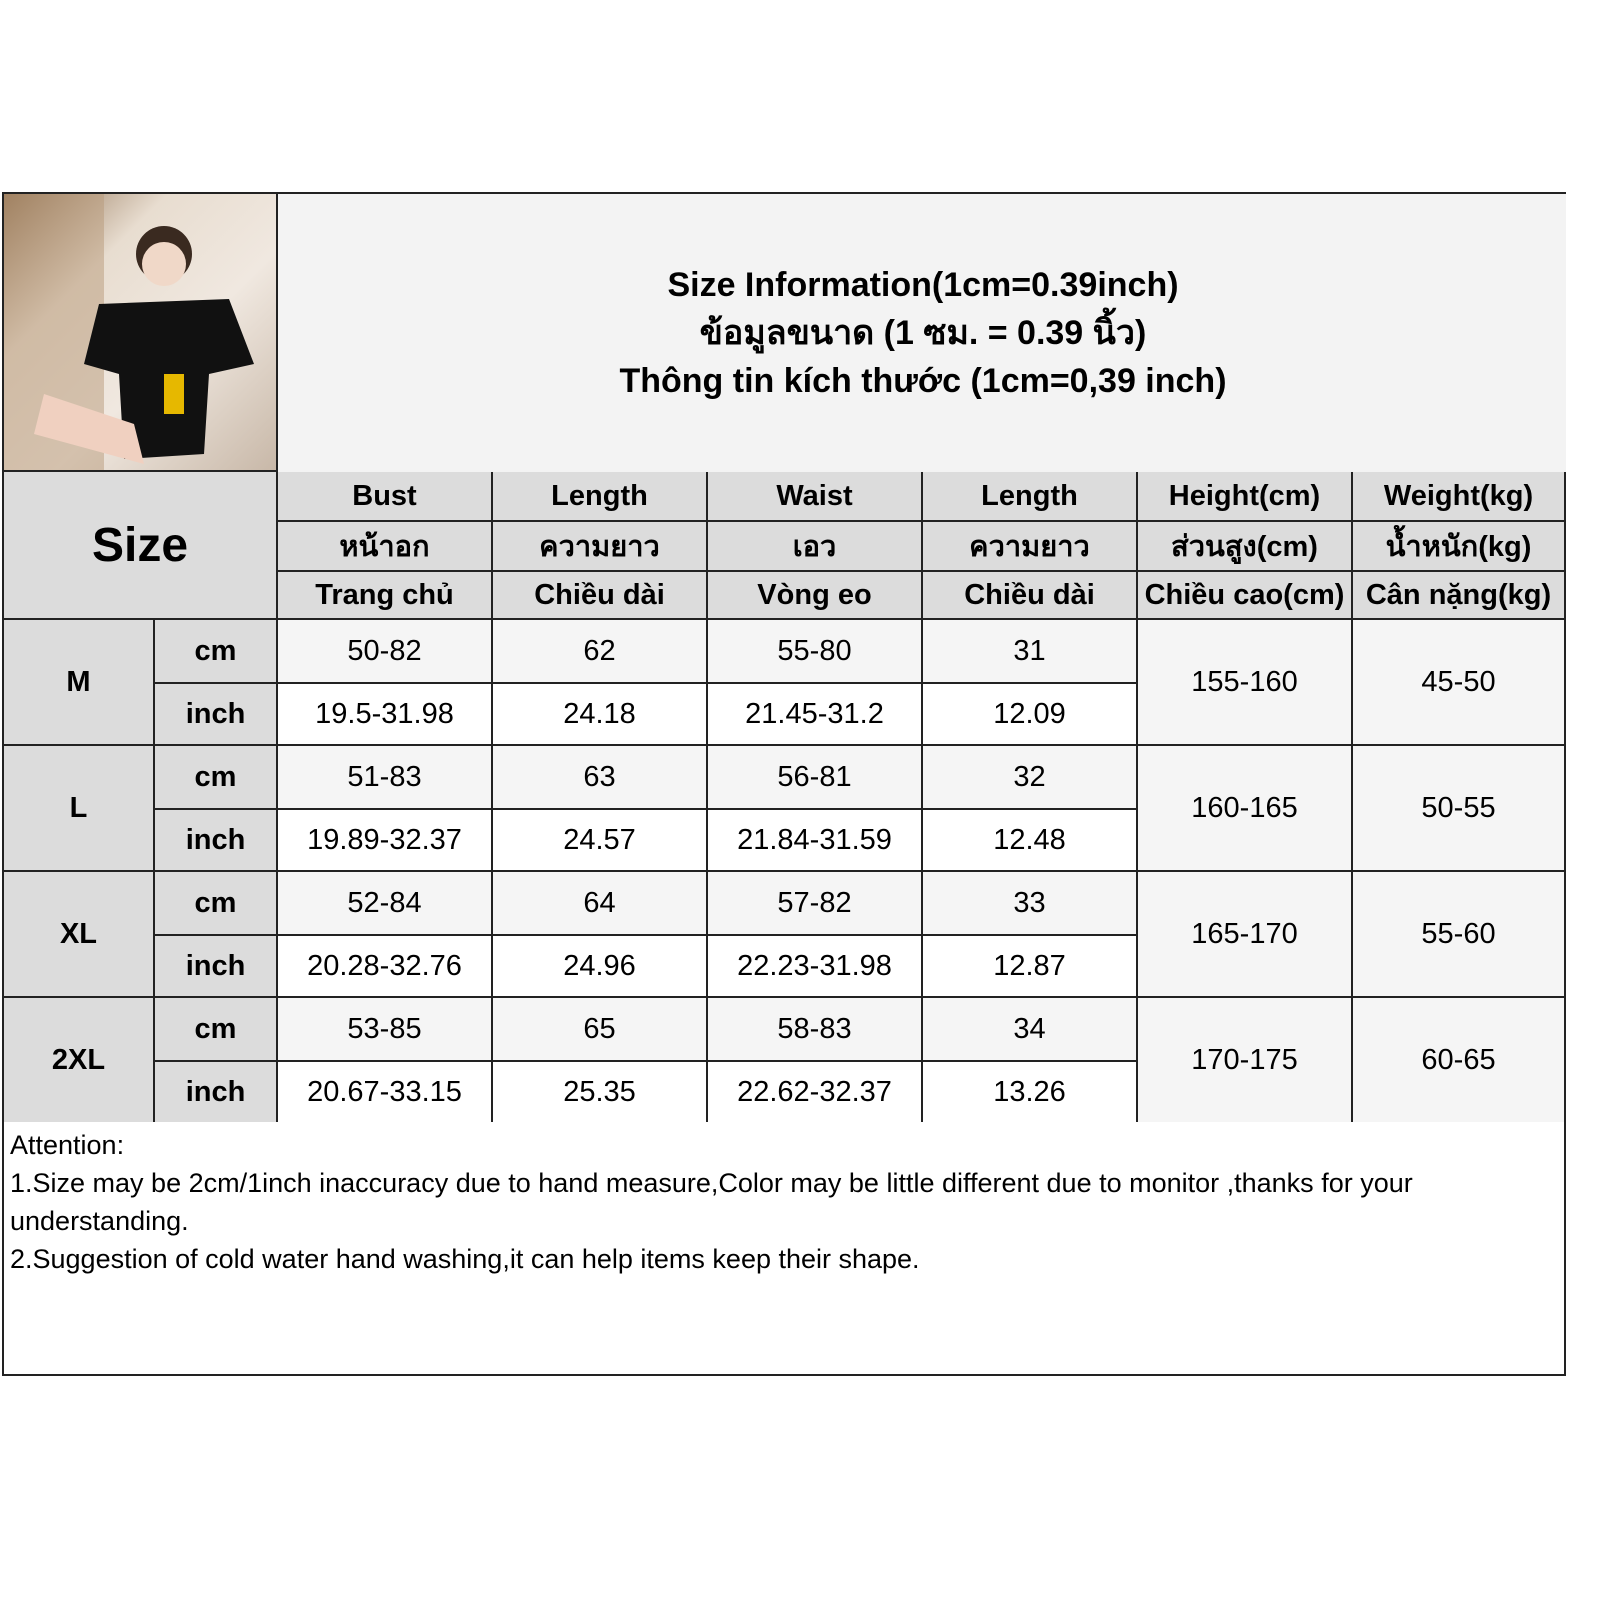  I want to click on size-label: L, so click(79, 809).